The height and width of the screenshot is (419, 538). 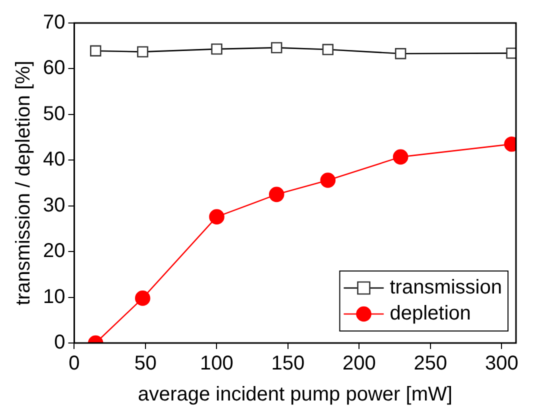 What do you see at coordinates (295, 395) in the screenshot?
I see `x-axis-title: average incident pump power [mW]` at bounding box center [295, 395].